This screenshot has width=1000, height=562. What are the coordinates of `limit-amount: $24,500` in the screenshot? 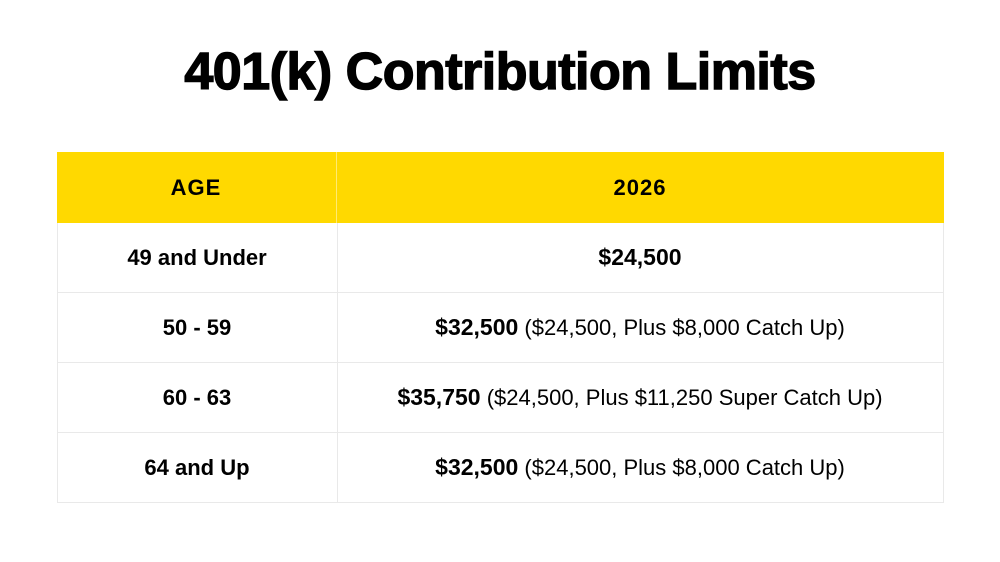 It's located at (640, 257).